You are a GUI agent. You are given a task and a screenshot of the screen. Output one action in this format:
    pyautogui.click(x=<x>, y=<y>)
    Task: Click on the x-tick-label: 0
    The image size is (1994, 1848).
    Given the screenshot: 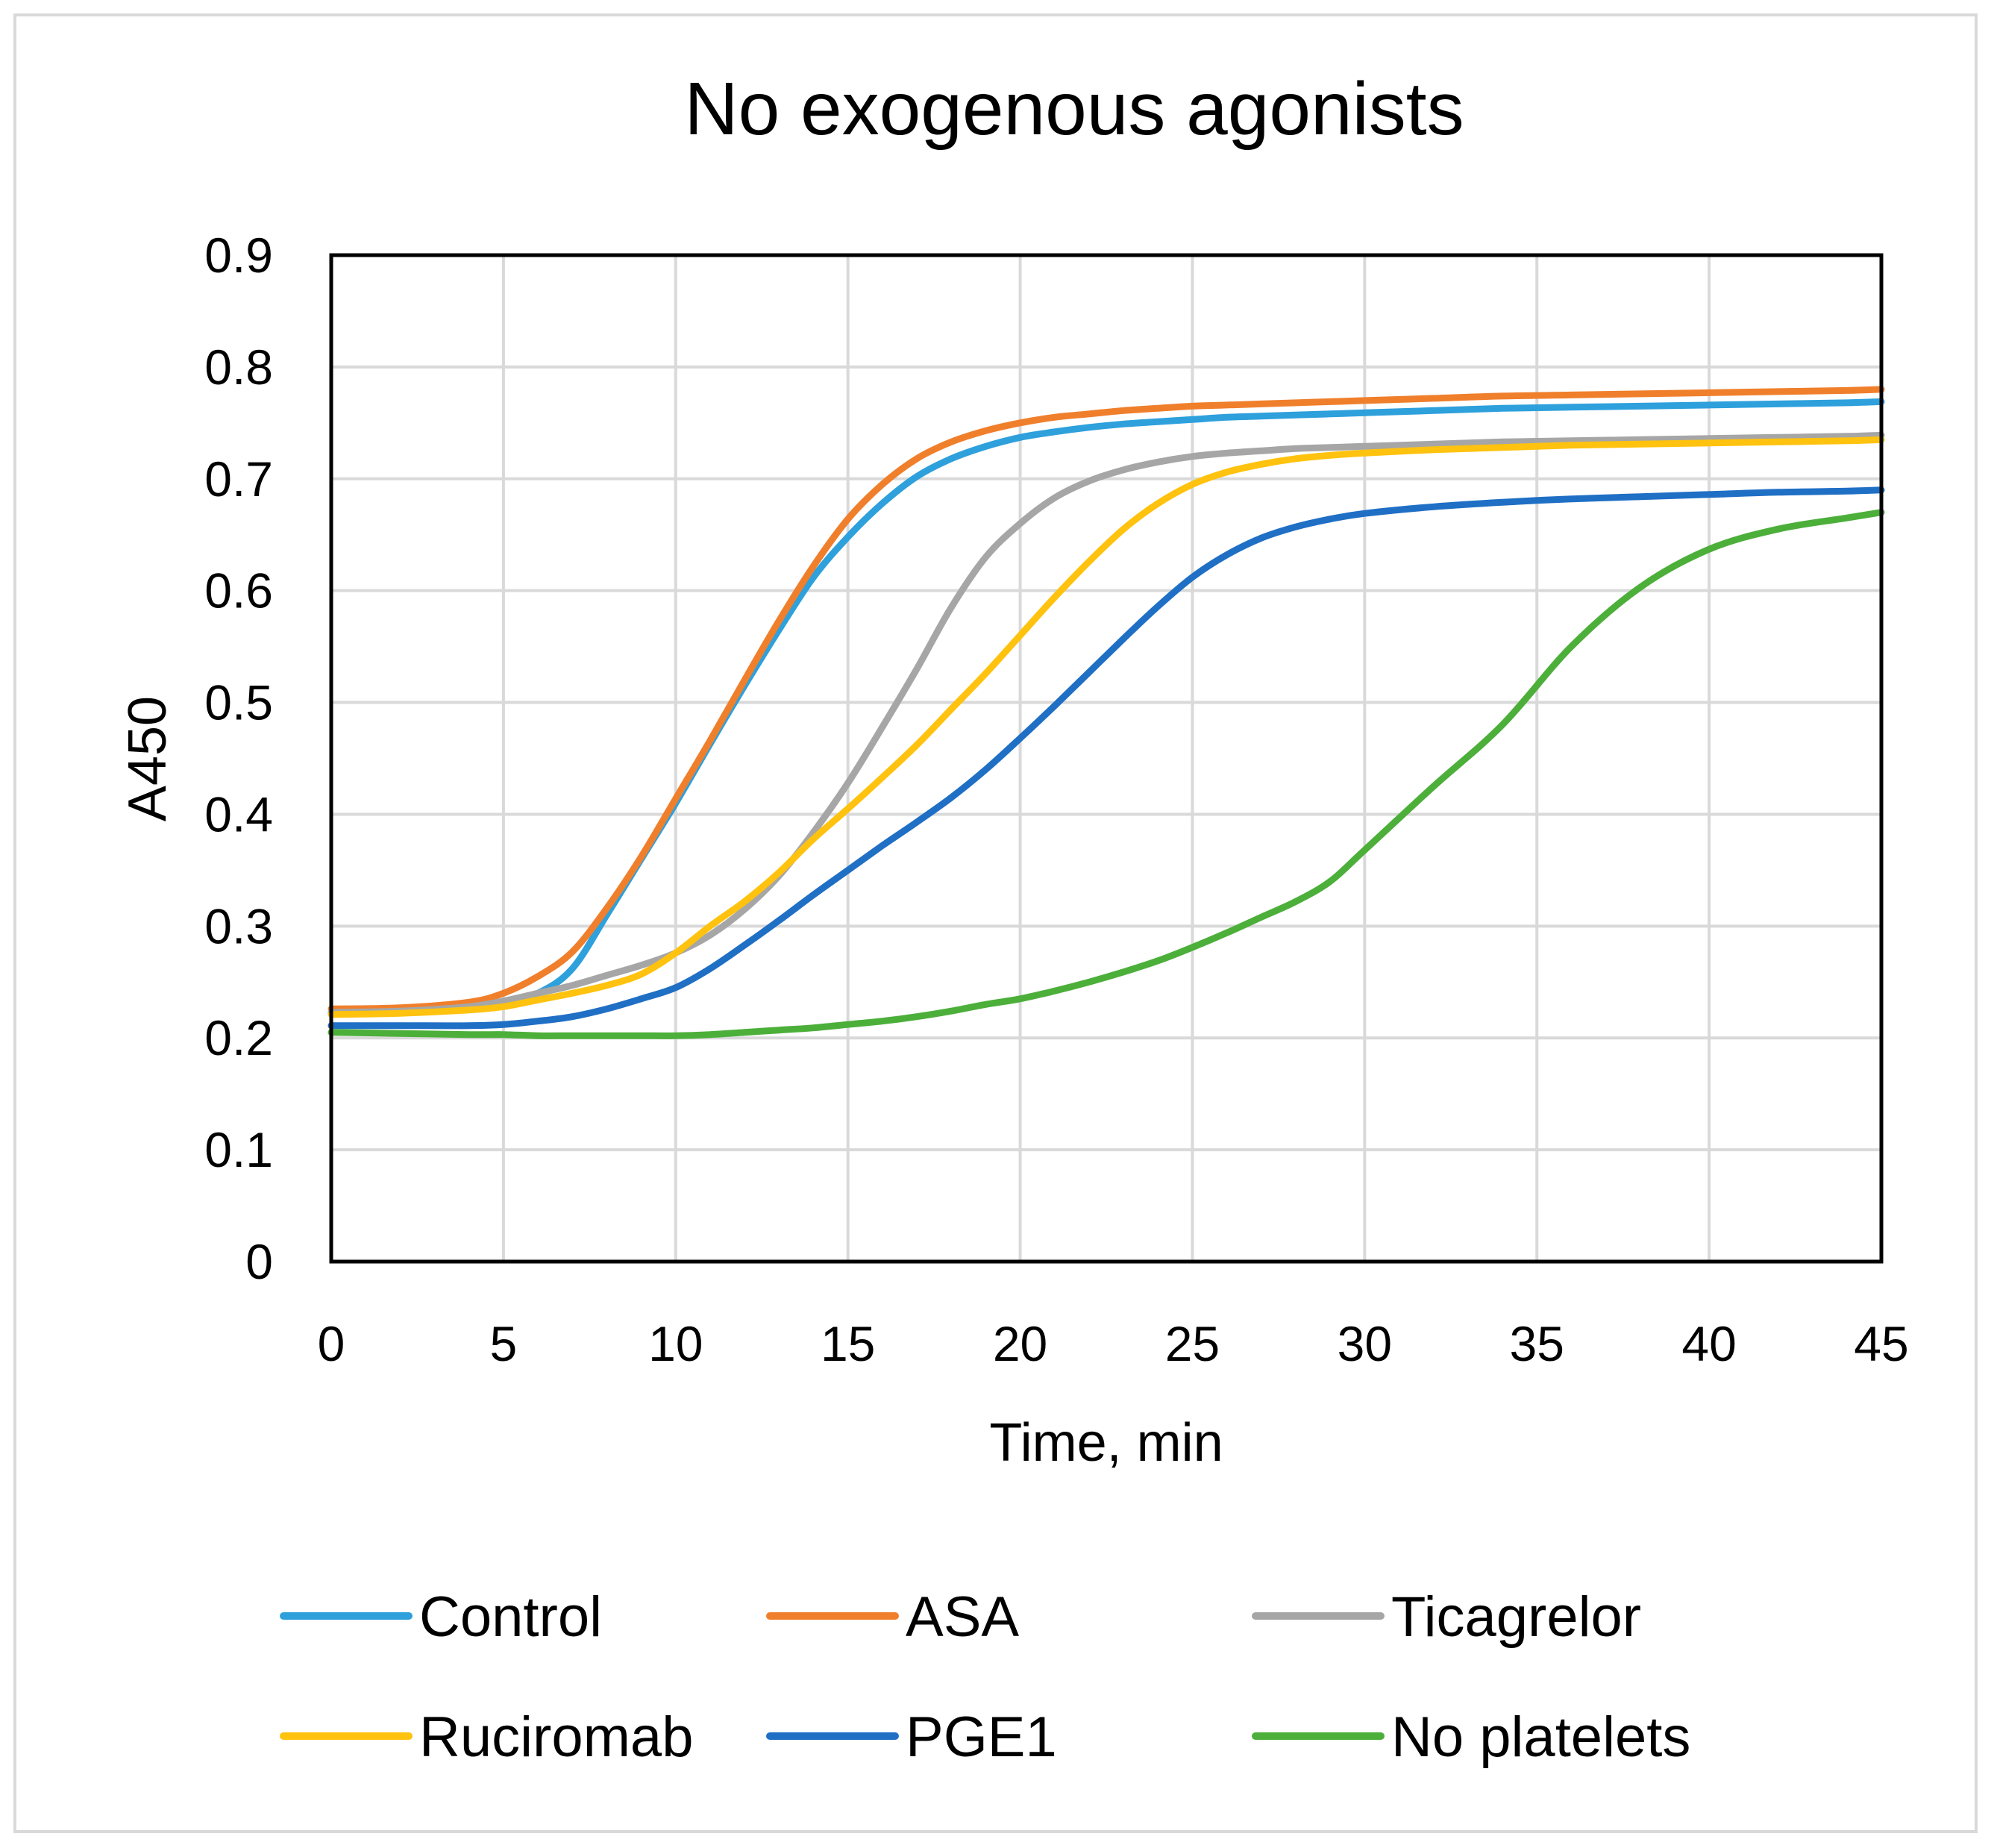 What is the action you would take?
    pyautogui.click(x=331, y=1343)
    